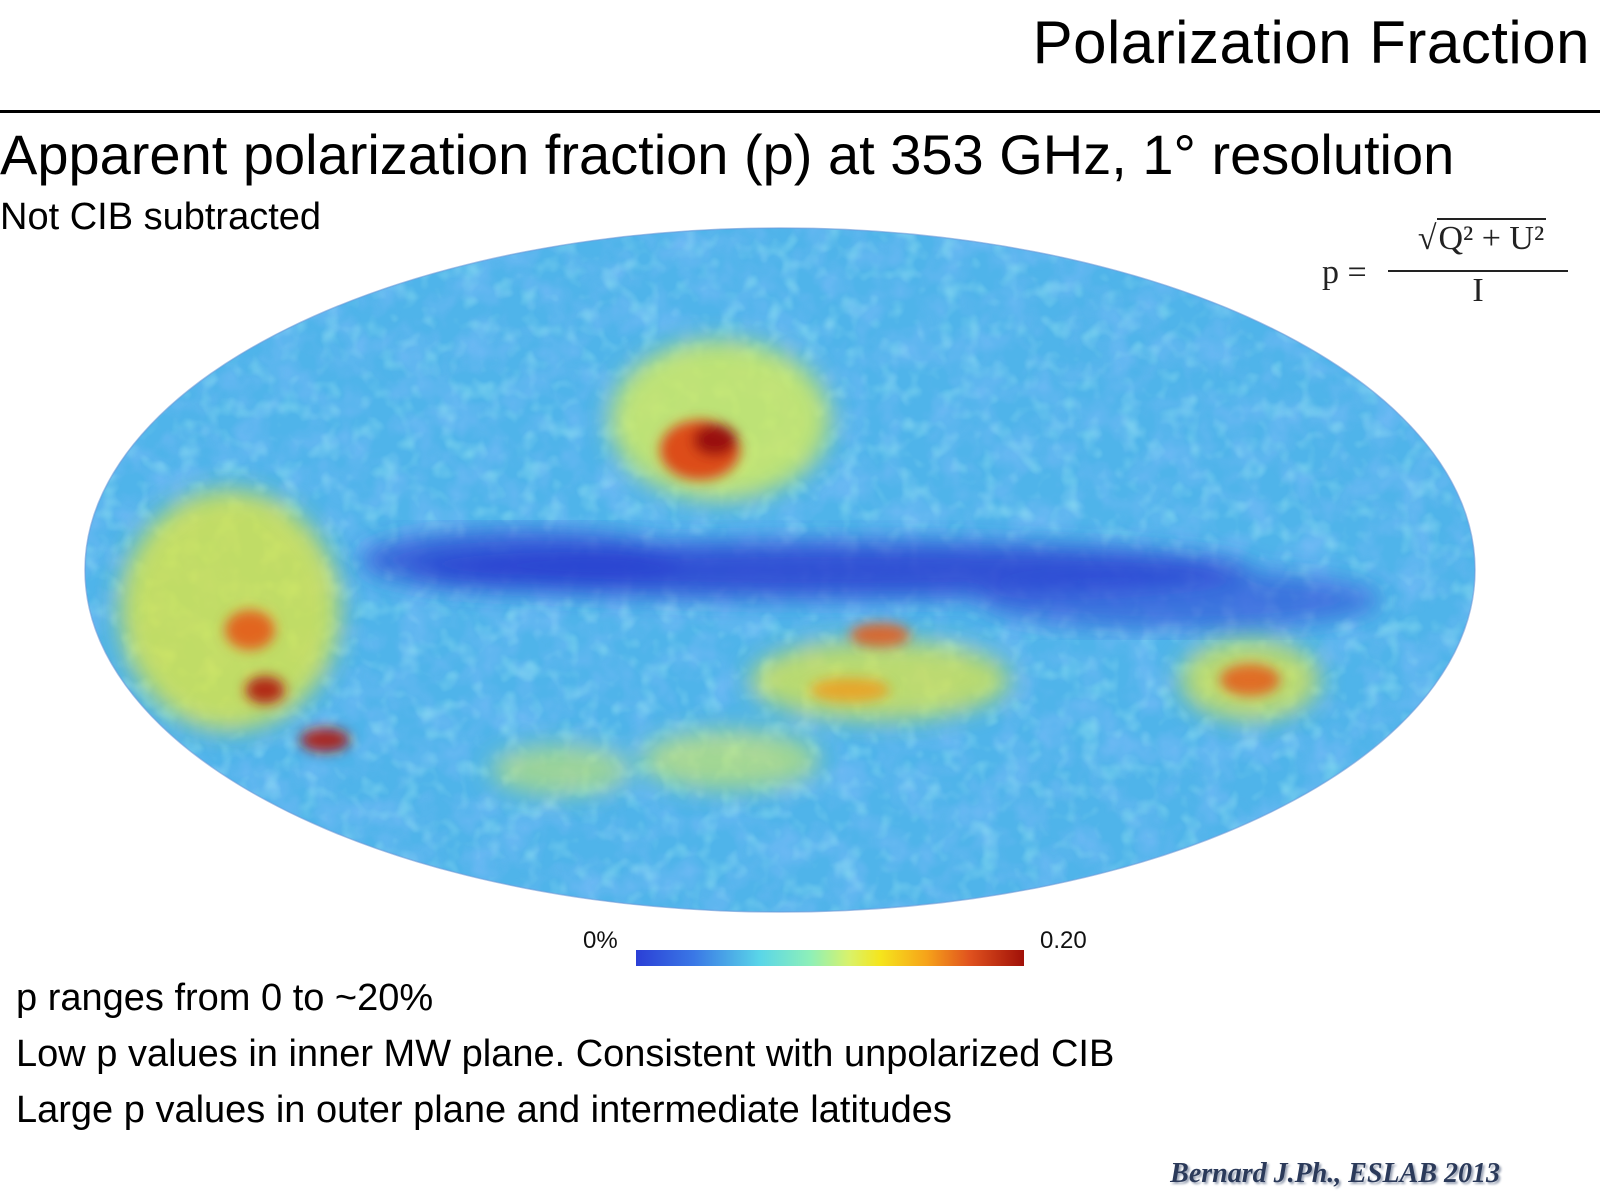 This screenshot has width=1600, height=1195. I want to click on formula-numerator-text: Q² + U², so click(1491, 237).